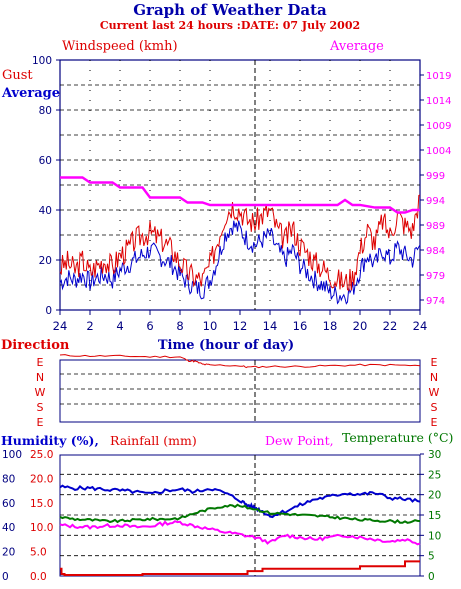  Describe the element at coordinates (120, 46) in the screenshot. I see `wind-header-left: Windspeed (kmh)` at that location.